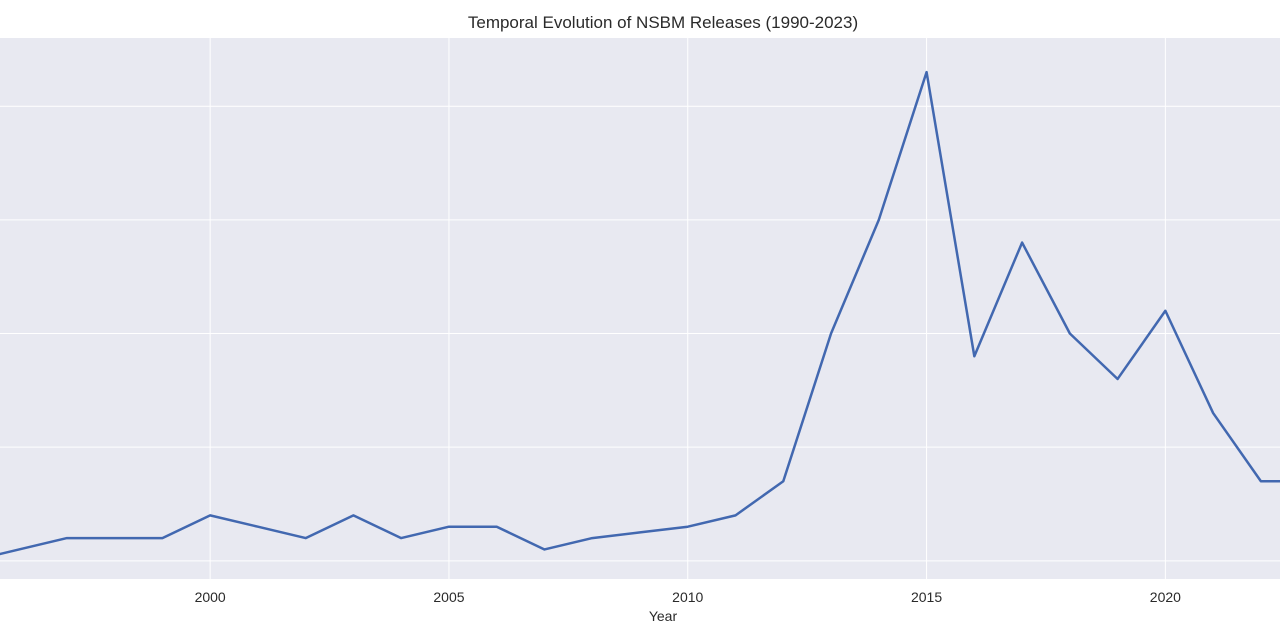 This screenshot has width=1280, height=640. Describe the element at coordinates (210, 597) in the screenshot. I see `x-tick-label: 2000` at that location.